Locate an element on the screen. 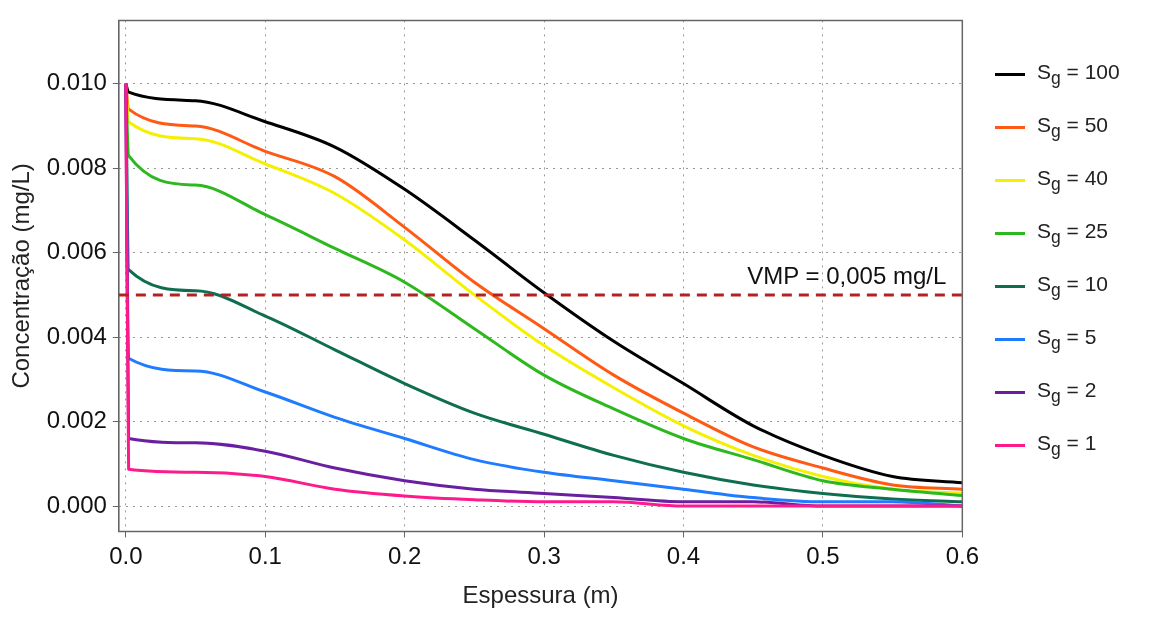  x-tick-label: 0.1 is located at coordinates (265, 556).